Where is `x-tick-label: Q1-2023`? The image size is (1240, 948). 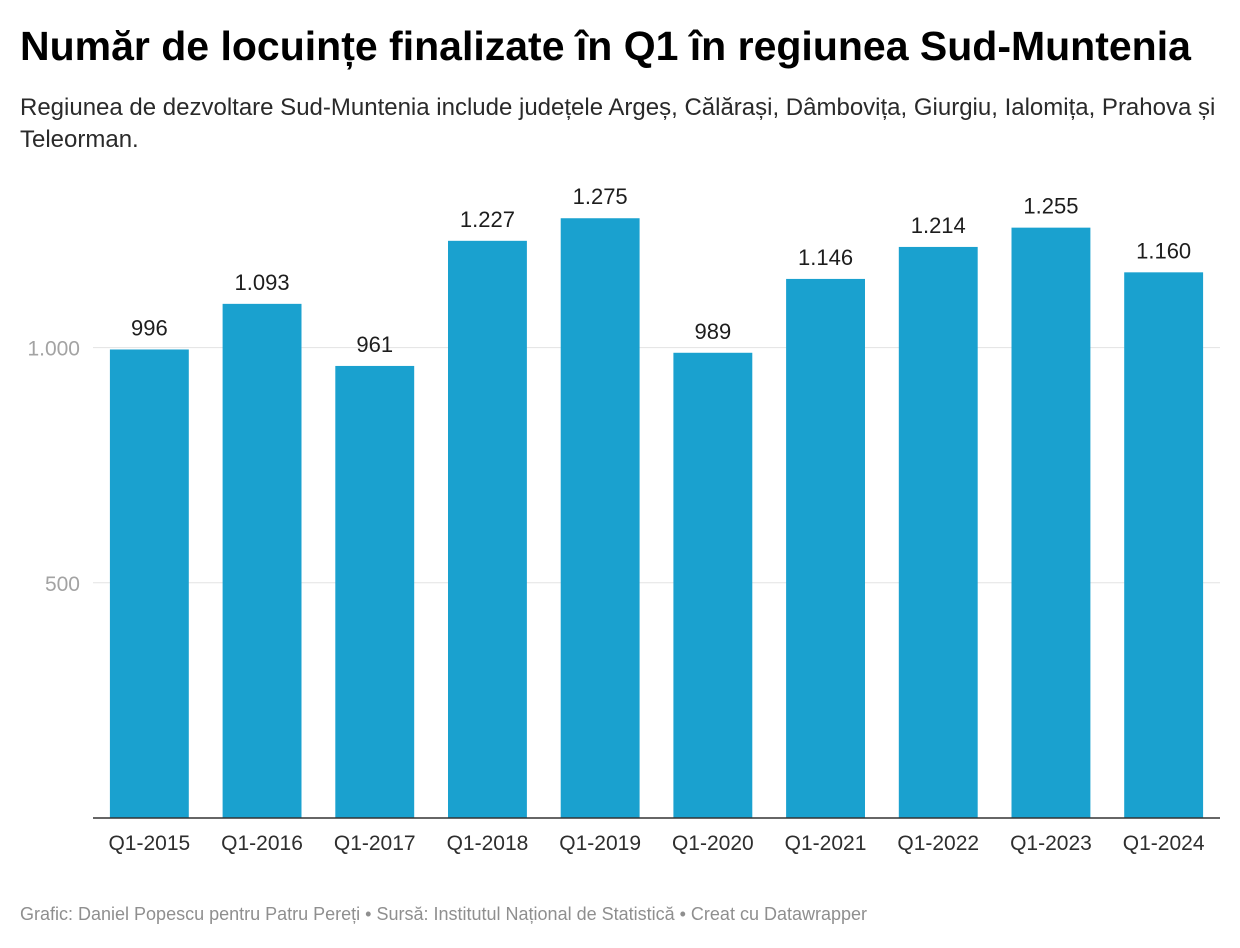 x-tick-label: Q1-2023 is located at coordinates (1051, 843).